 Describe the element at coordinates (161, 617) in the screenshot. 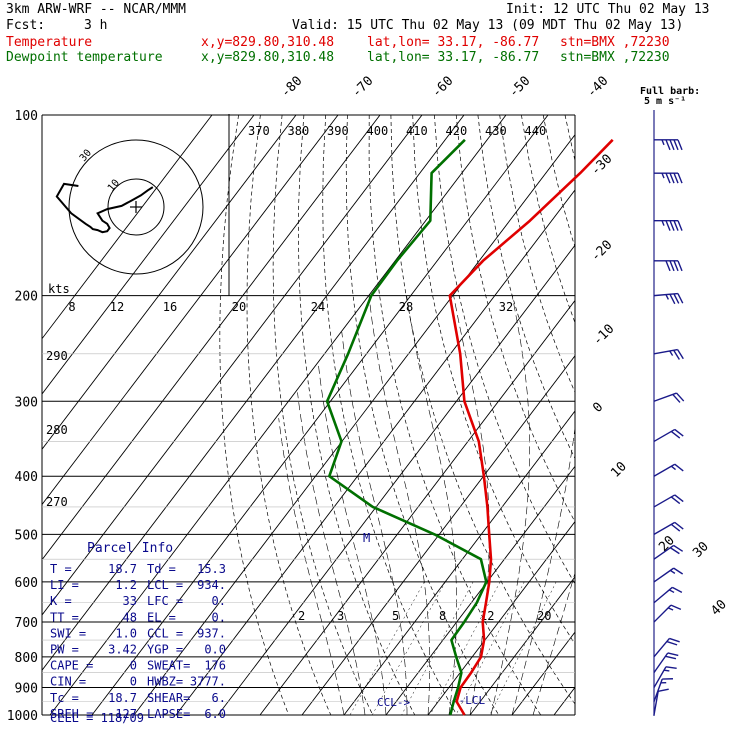

I see `parcel-label-right: EL =` at that location.